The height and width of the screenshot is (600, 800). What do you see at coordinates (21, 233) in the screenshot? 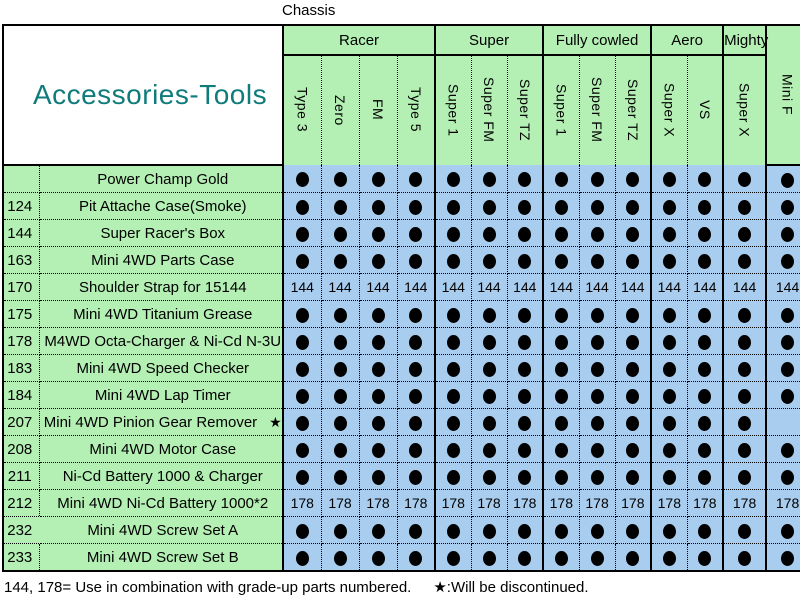
I see `row-item-number: 144` at bounding box center [21, 233].